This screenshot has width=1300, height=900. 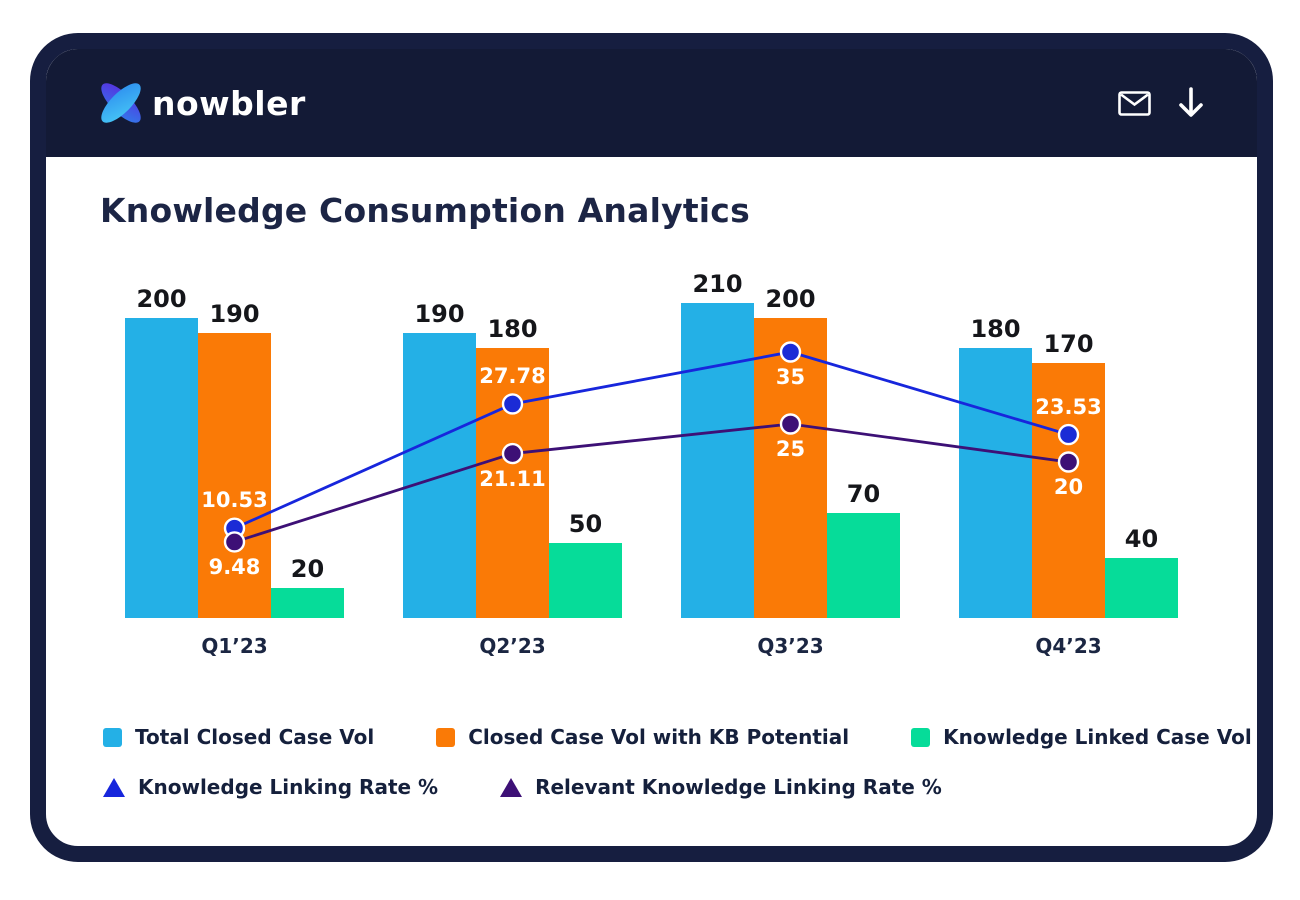 What do you see at coordinates (1134, 103) in the screenshot?
I see `mail-icon` at bounding box center [1134, 103].